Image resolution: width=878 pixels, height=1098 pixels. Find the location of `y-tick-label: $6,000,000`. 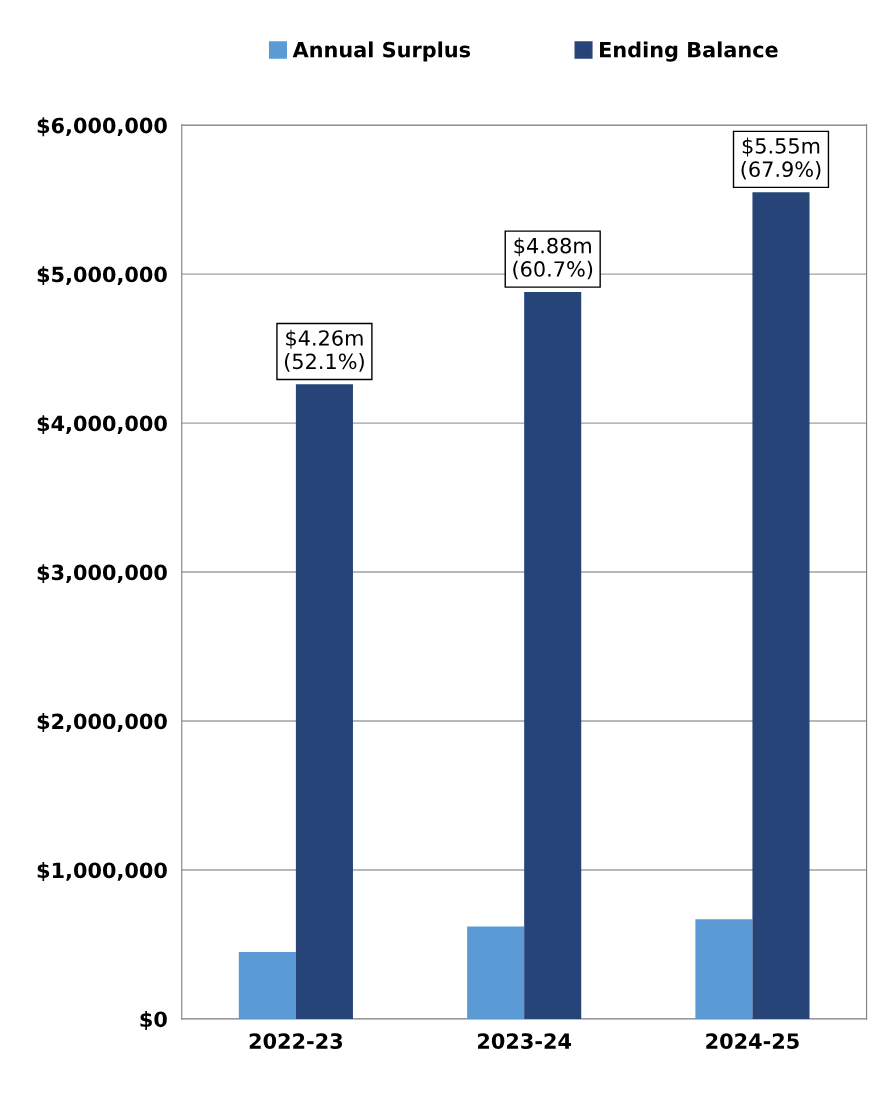

y-tick-label: $6,000,000 is located at coordinates (102, 127).